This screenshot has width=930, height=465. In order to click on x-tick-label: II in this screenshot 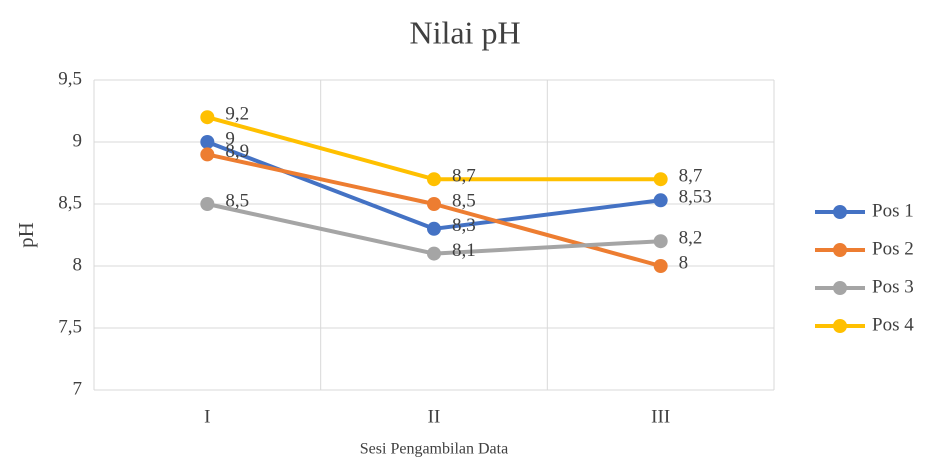, I will do `click(434, 416)`.